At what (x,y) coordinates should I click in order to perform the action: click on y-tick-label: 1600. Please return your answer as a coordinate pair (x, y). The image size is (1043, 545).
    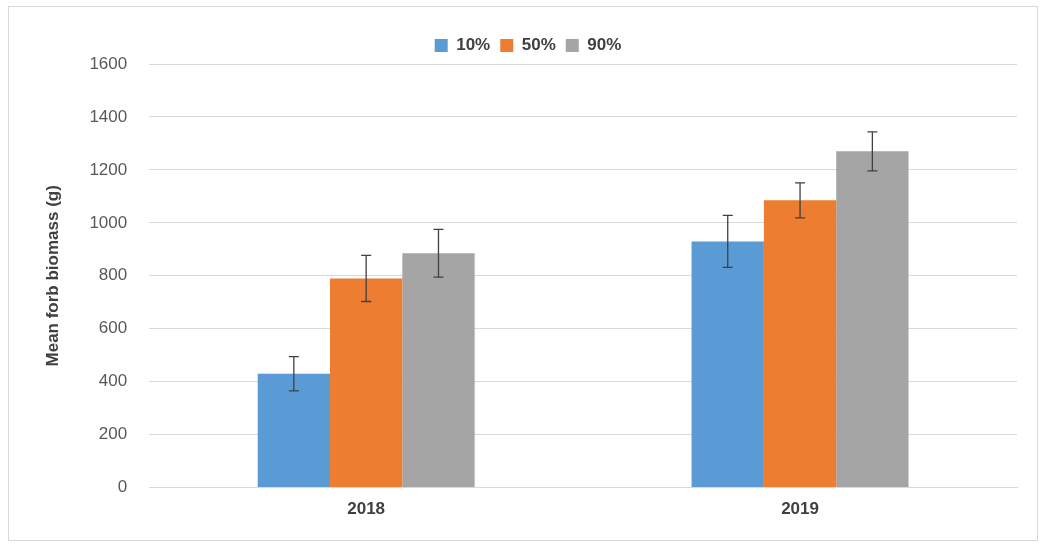
    Looking at the image, I should click on (108, 63).